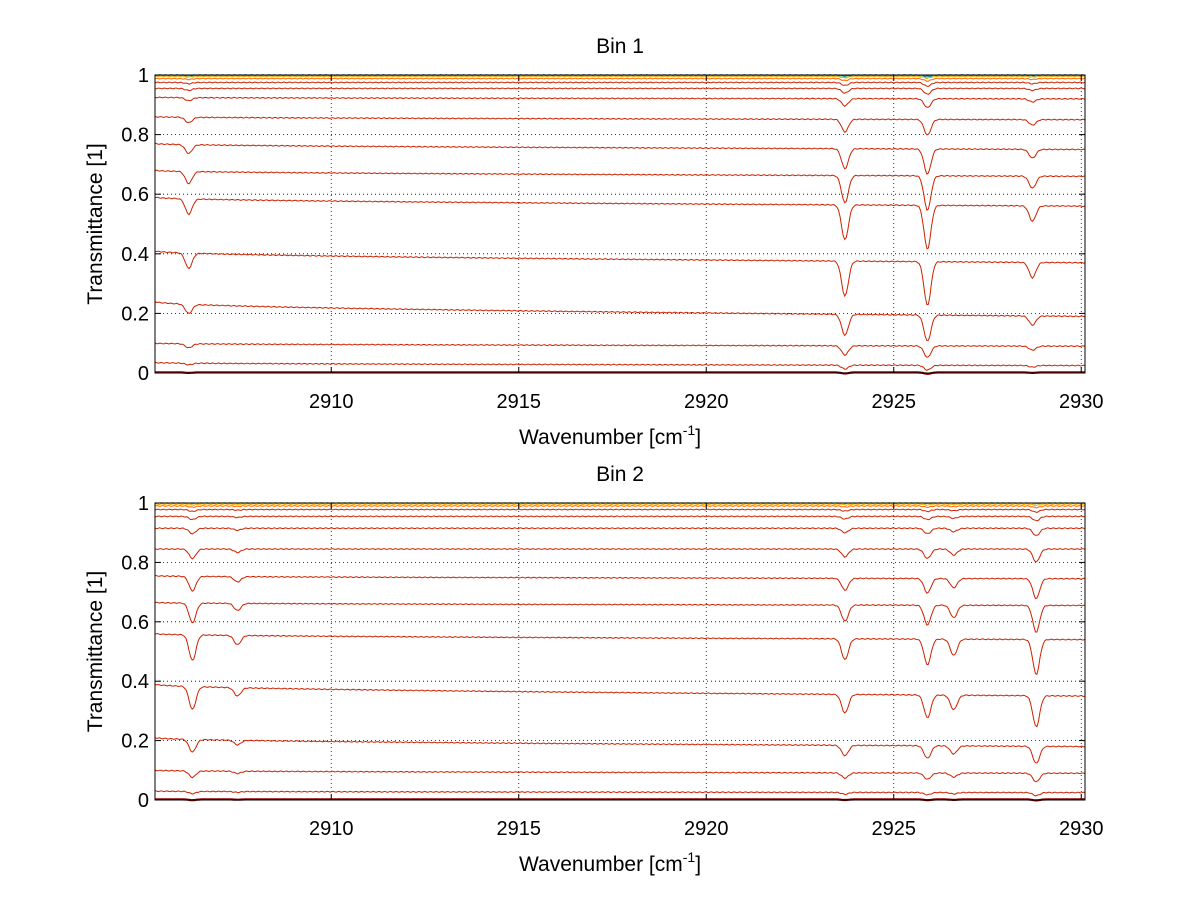 Image resolution: width=1200 pixels, height=901 pixels. Describe the element at coordinates (620, 46) in the screenshot. I see `chart-title: Bin 1` at that location.